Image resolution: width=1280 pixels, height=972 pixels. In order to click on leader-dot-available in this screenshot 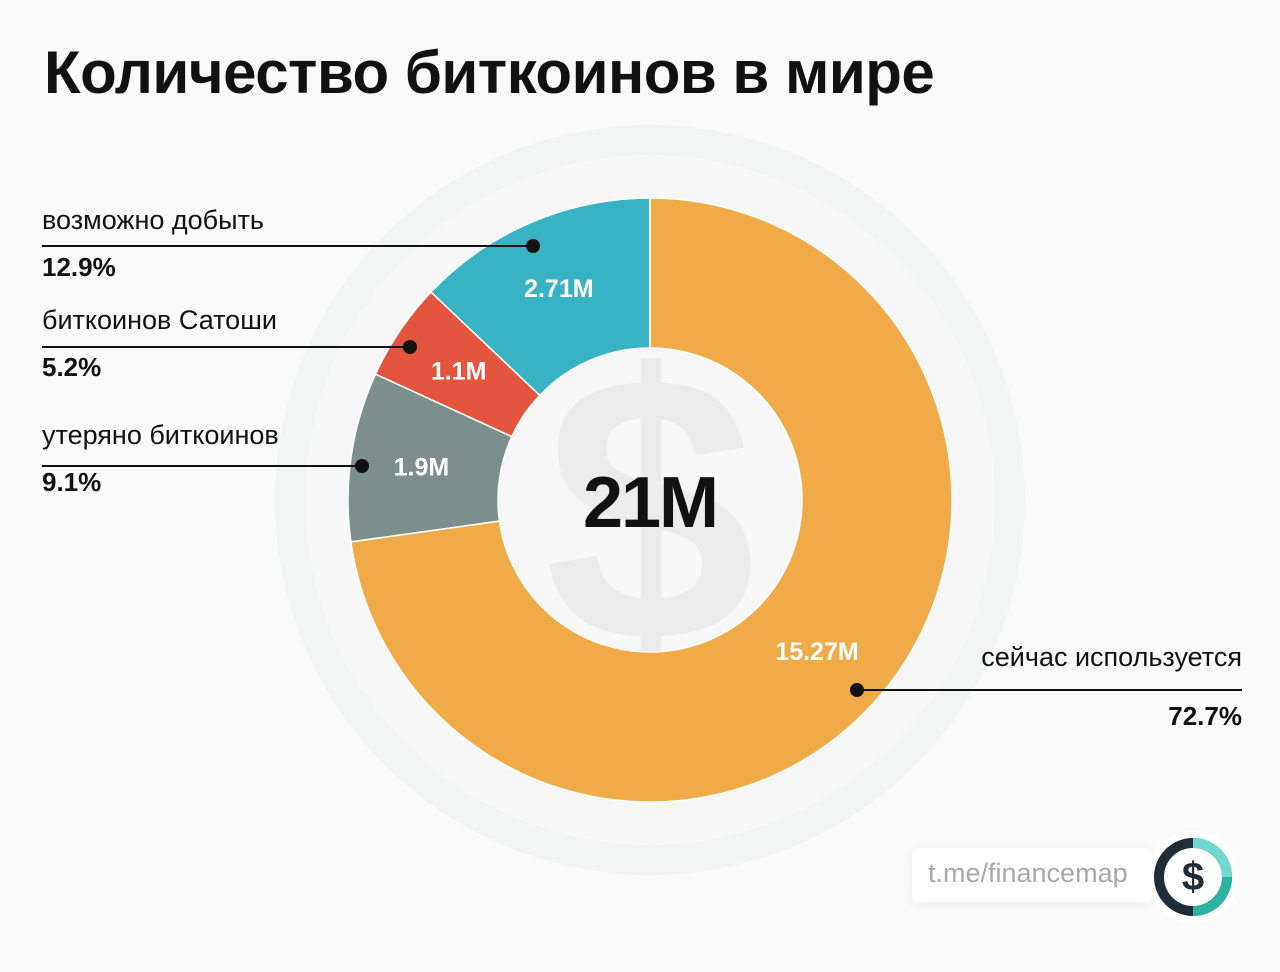, I will do `click(533, 246)`.